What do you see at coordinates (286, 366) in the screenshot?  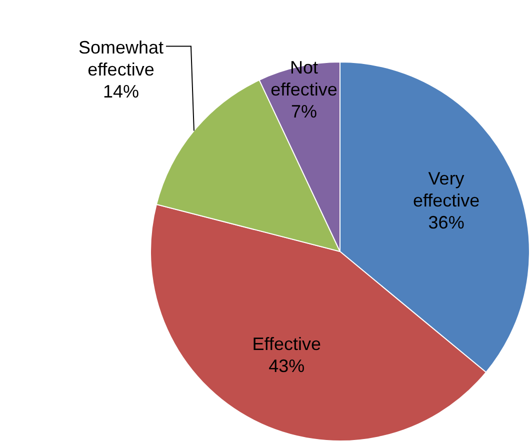 I see `data-label: 43%` at bounding box center [286, 366].